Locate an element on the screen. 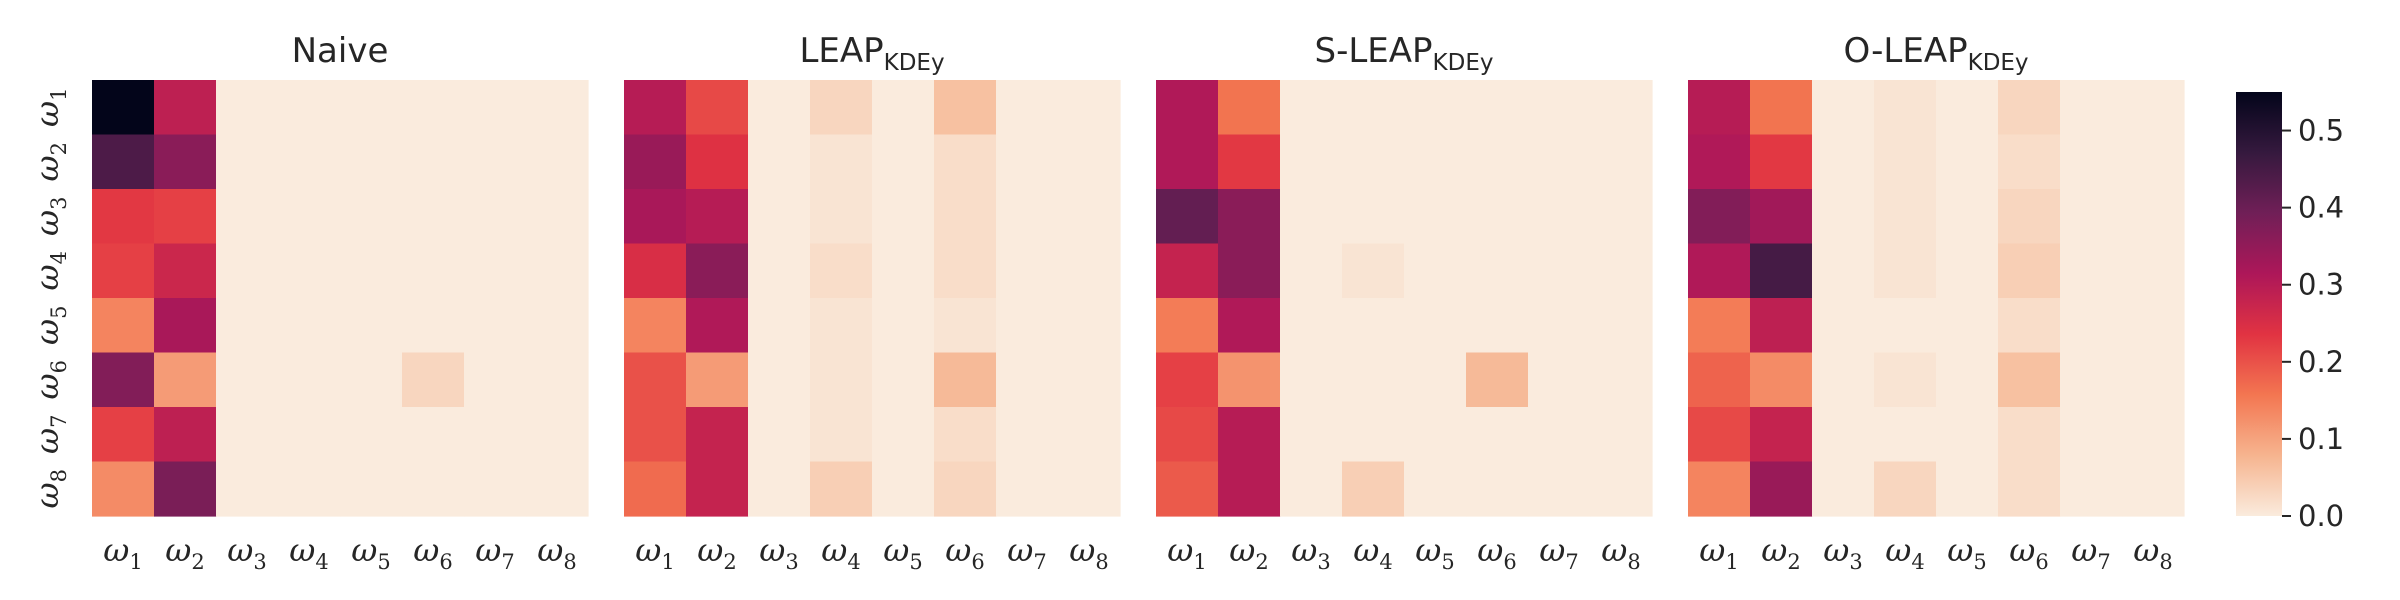 This screenshot has height=600, width=2400. colorbar-tick-label: 0.1 is located at coordinates (2321, 439).